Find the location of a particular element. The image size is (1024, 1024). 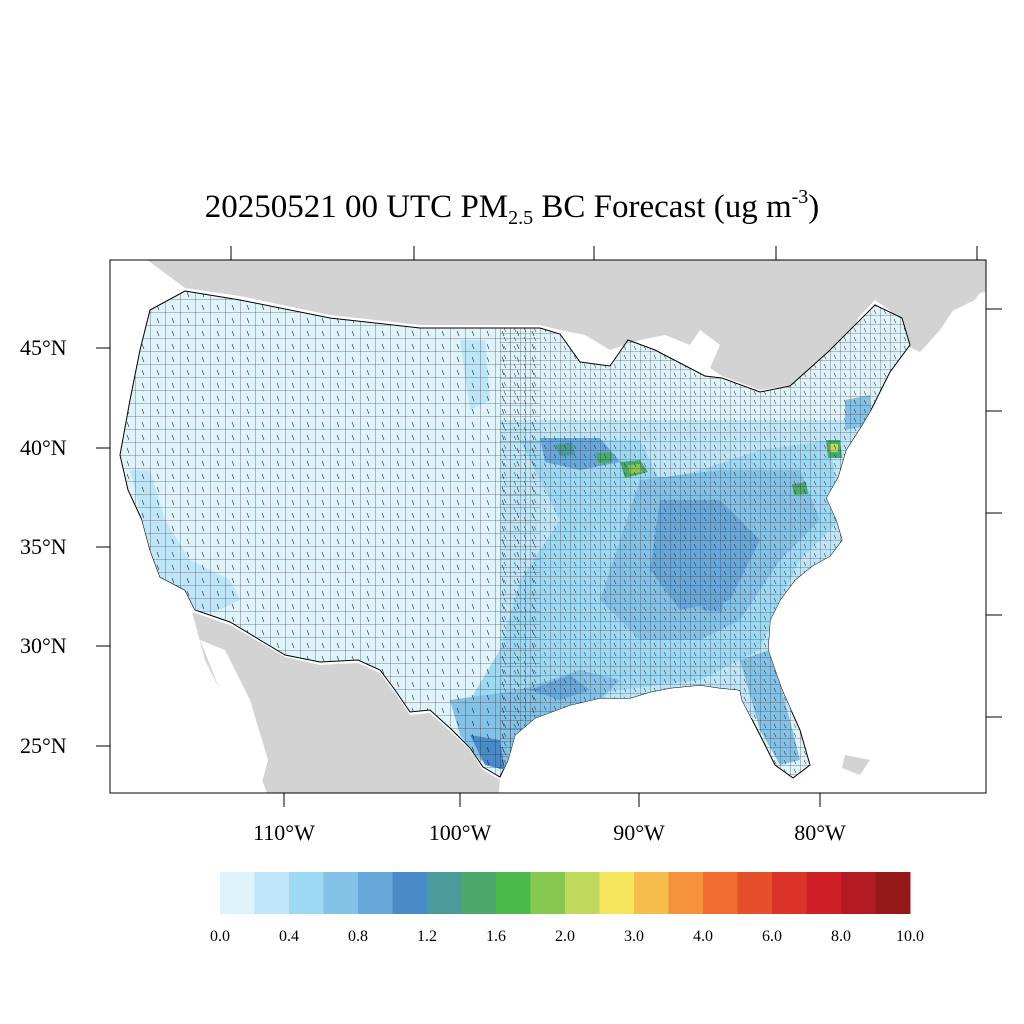

colorbar-tick-label: 1.2 is located at coordinates (427, 936).